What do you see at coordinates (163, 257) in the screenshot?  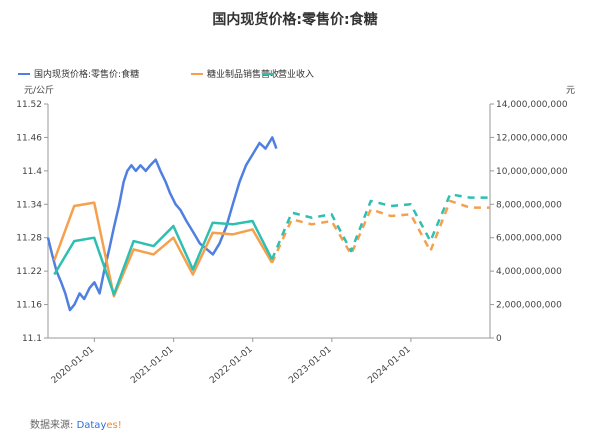 I see `series-line-operating-revenue` at bounding box center [163, 257].